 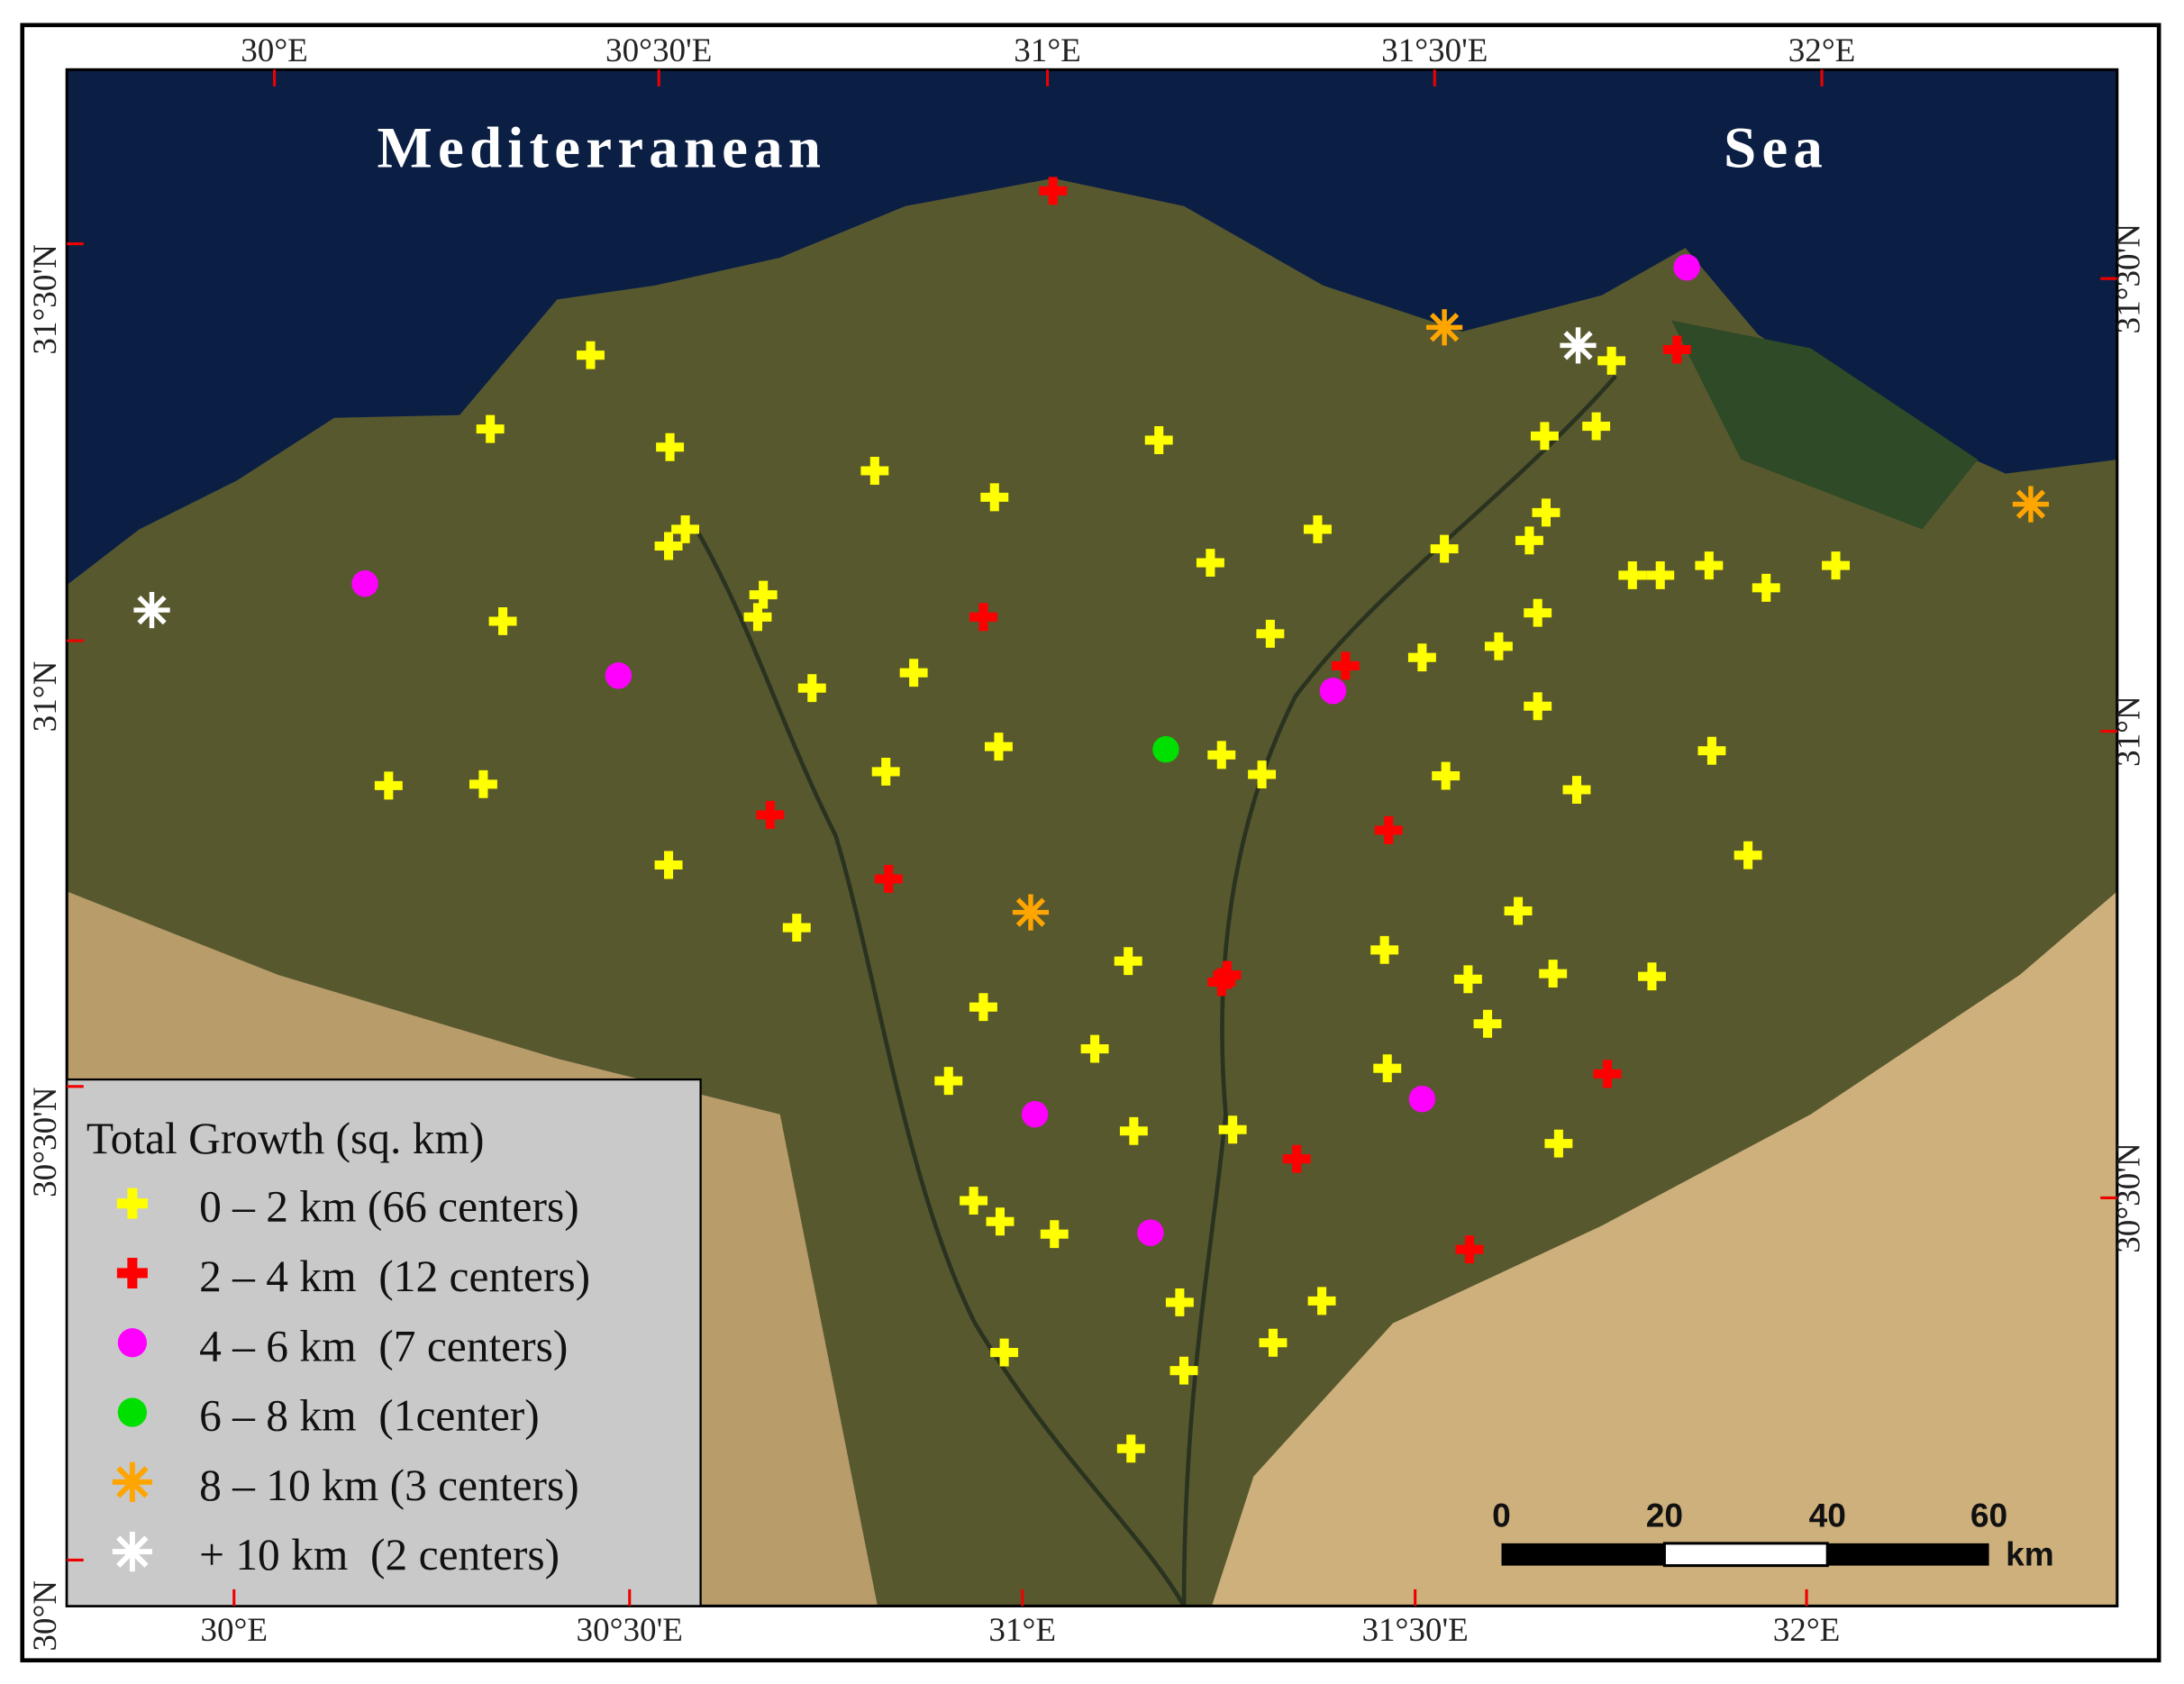 What do you see at coordinates (274, 50) in the screenshot?
I see `top-tick-label: 30°E` at bounding box center [274, 50].